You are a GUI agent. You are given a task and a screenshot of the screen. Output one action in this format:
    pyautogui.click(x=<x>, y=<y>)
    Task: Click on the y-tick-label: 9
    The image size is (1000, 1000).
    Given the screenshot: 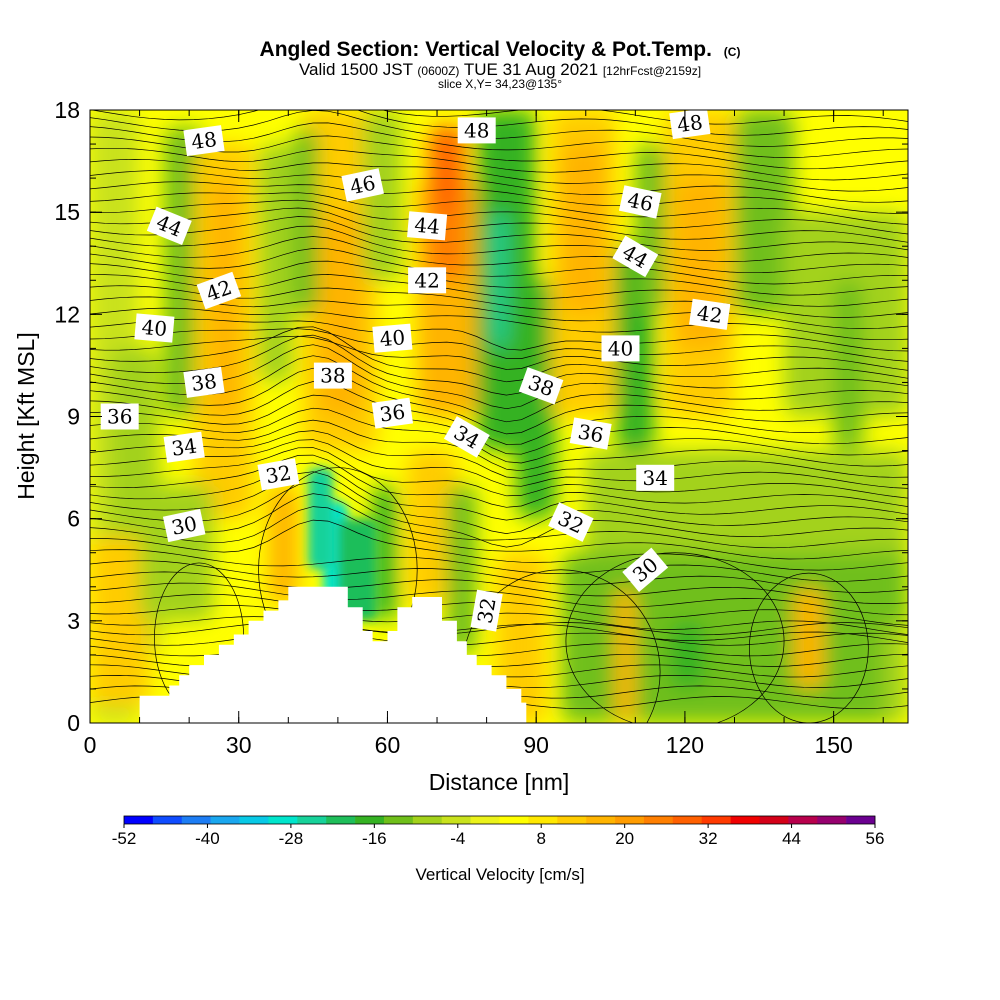 What is the action you would take?
    pyautogui.click(x=73, y=417)
    